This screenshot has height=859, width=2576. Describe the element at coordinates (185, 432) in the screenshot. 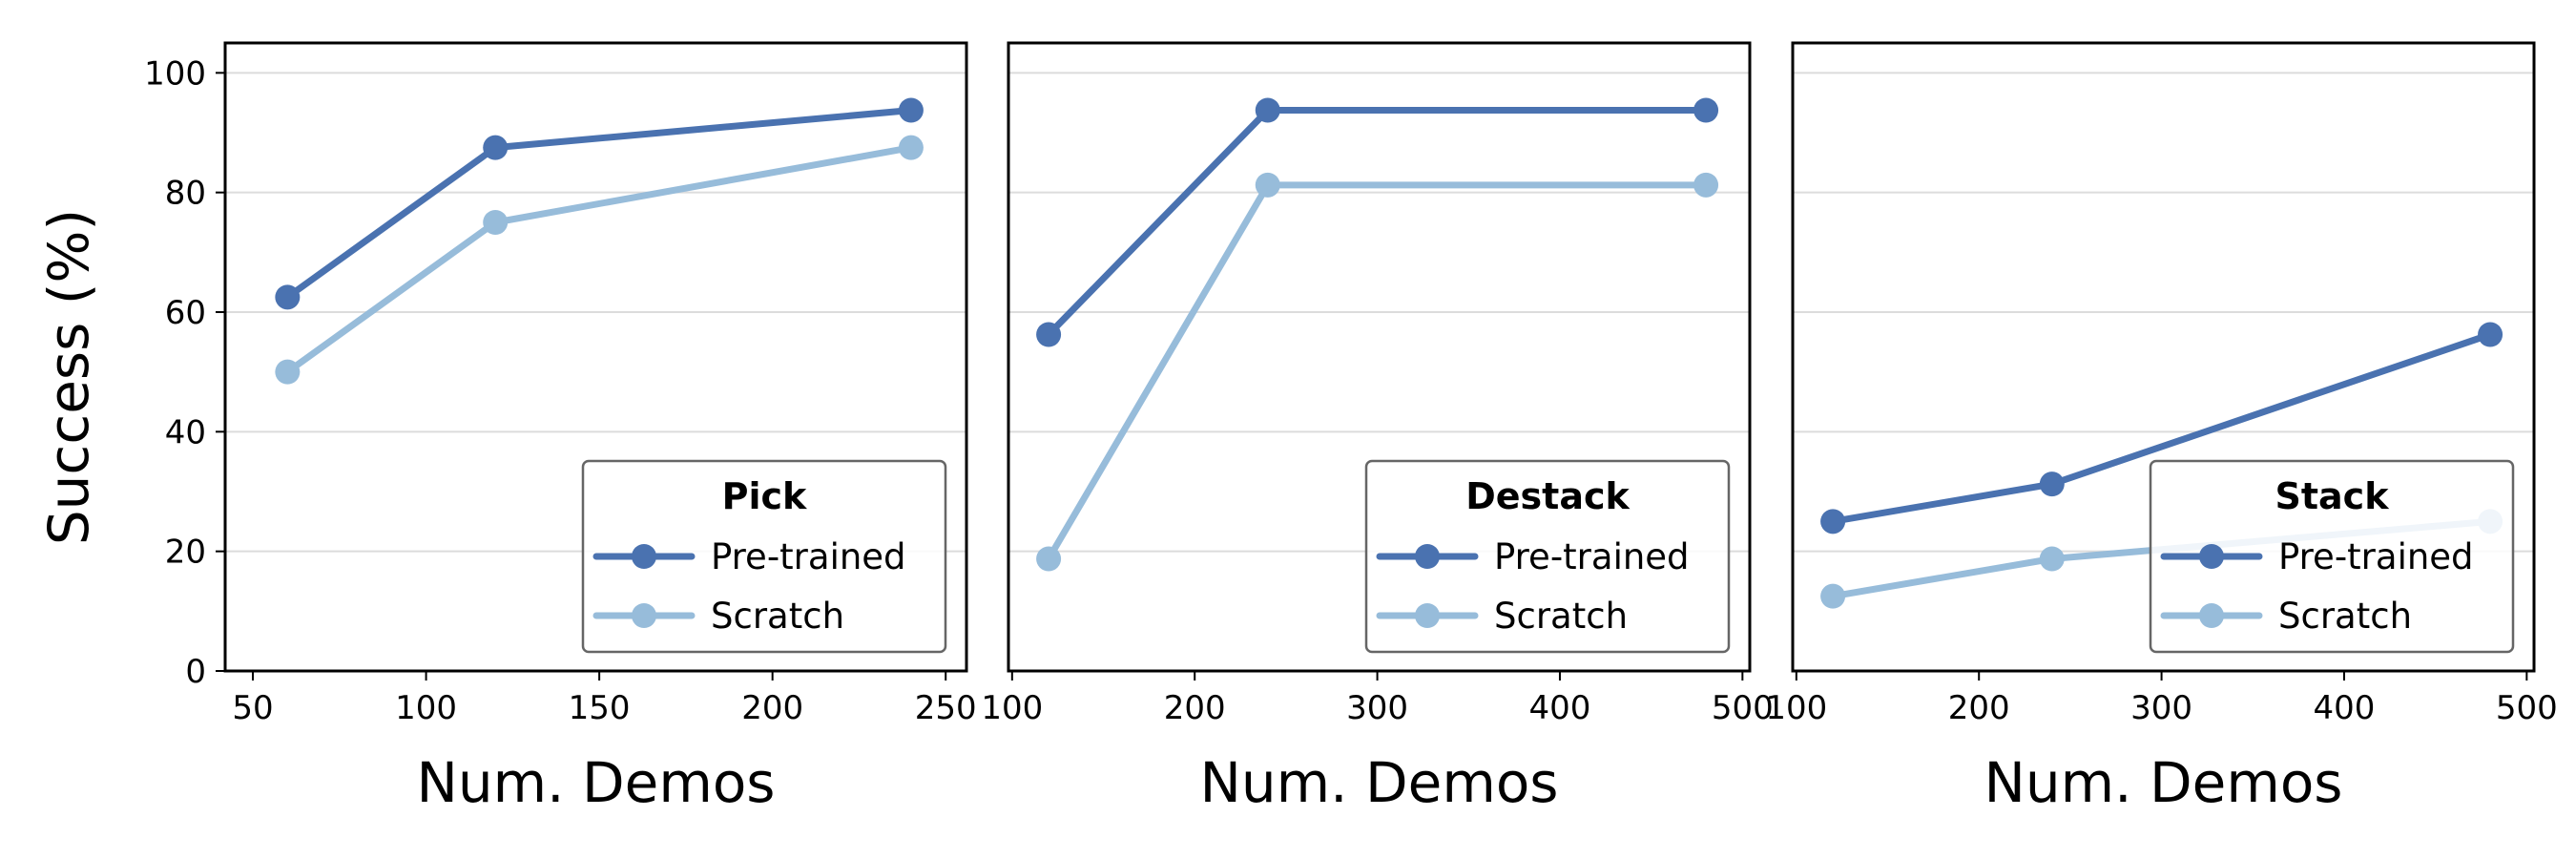

I see `y-tick-label: 40` at that location.